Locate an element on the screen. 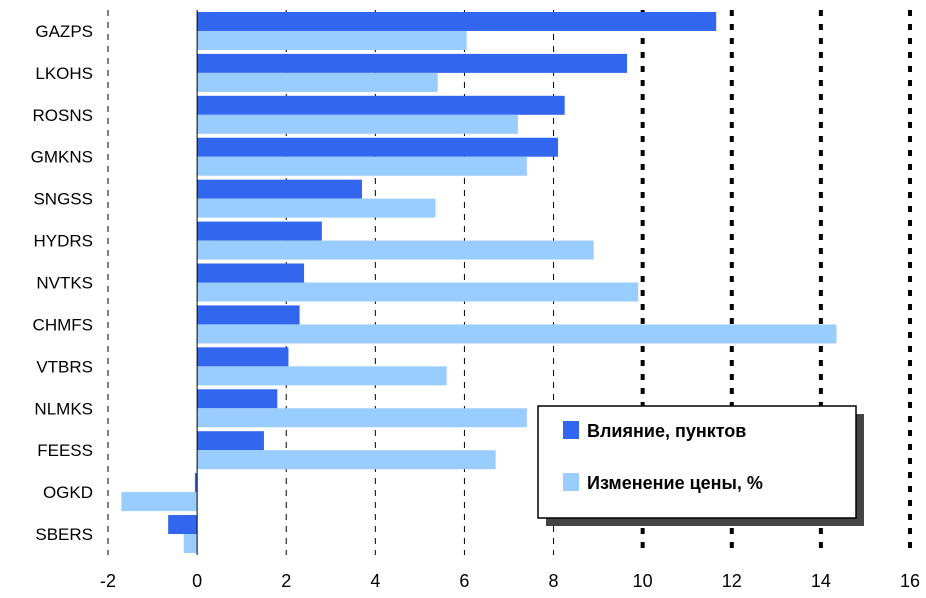 This screenshot has width=926, height=598. x-tick-label: 16 is located at coordinates (910, 581).